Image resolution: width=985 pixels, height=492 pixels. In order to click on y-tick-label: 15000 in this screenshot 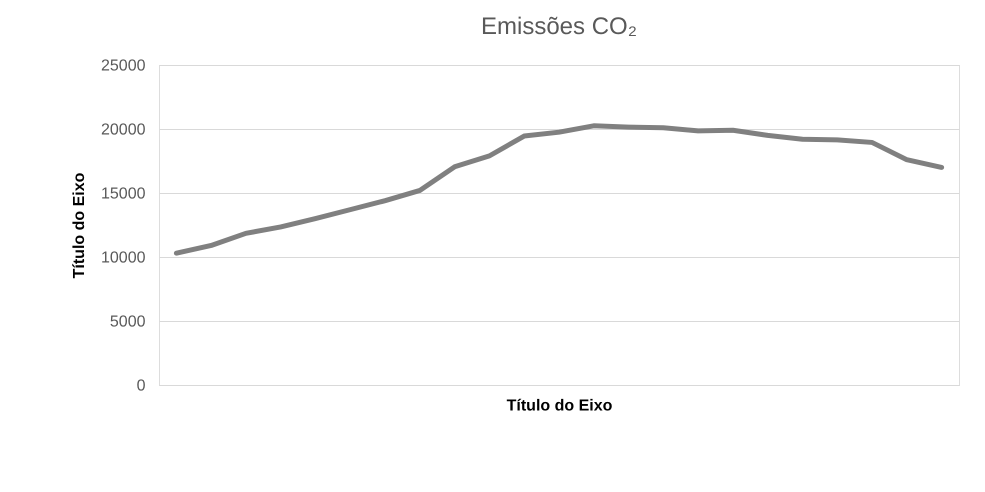, I will do `click(123, 194)`.